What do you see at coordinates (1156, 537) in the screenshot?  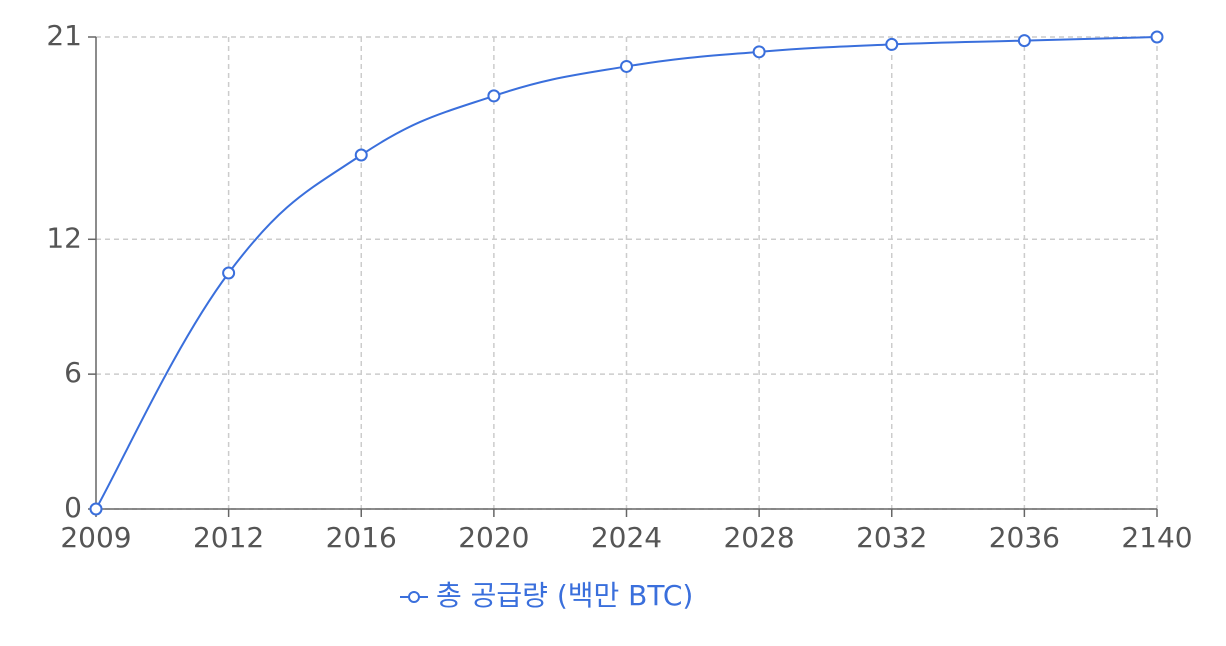 I see `x-tick-label: 2140` at bounding box center [1156, 537].